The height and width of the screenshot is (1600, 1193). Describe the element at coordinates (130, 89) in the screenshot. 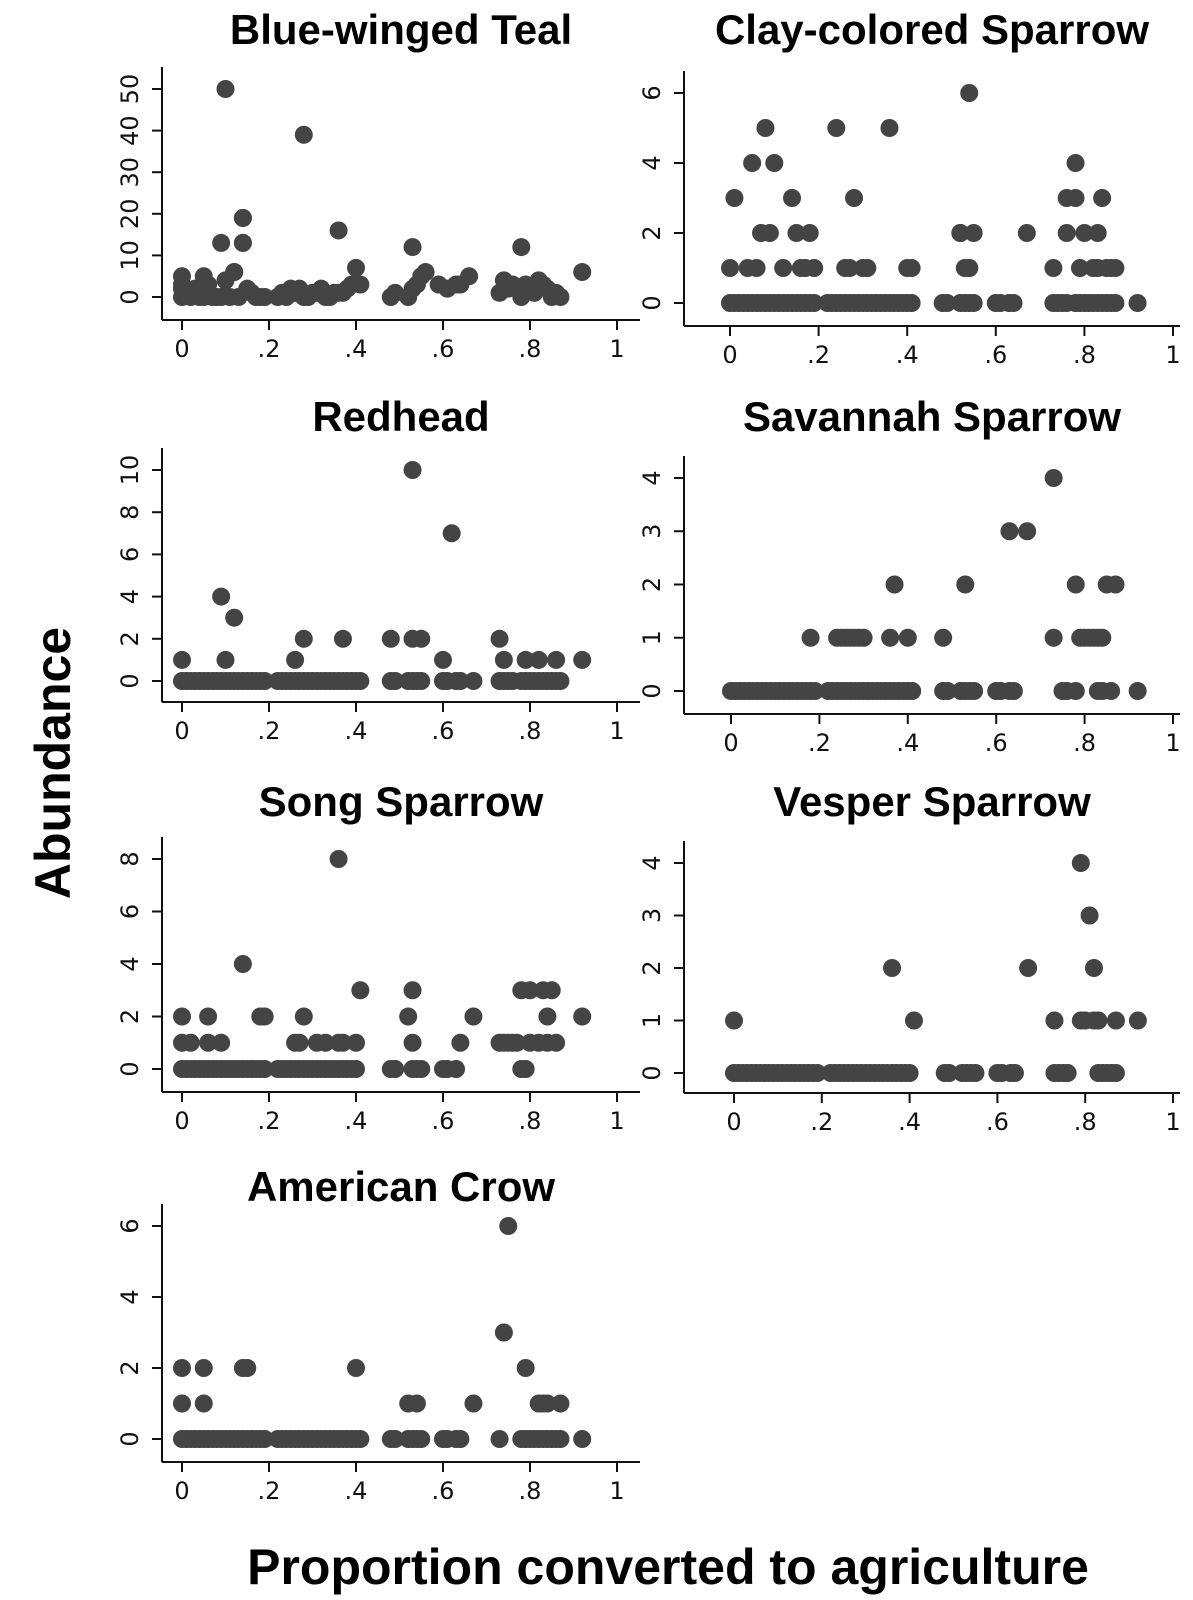

I see `y-tick-label: 50` at that location.